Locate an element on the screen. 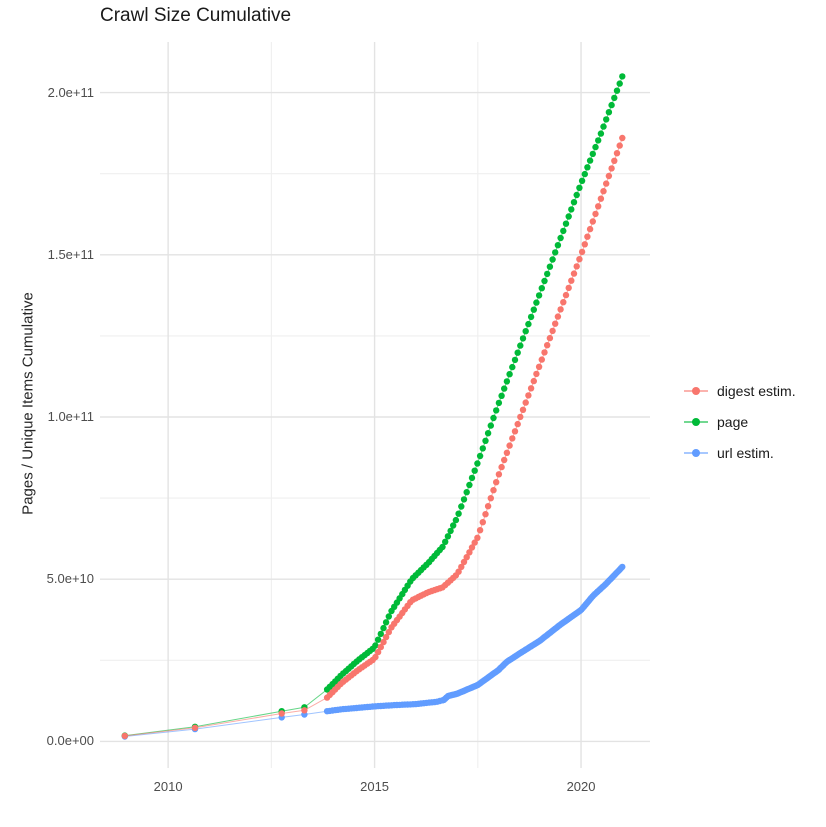 Image resolution: width=826 pixels, height=827 pixels. y-tick-label: 5.0e+10 is located at coordinates (70, 579).